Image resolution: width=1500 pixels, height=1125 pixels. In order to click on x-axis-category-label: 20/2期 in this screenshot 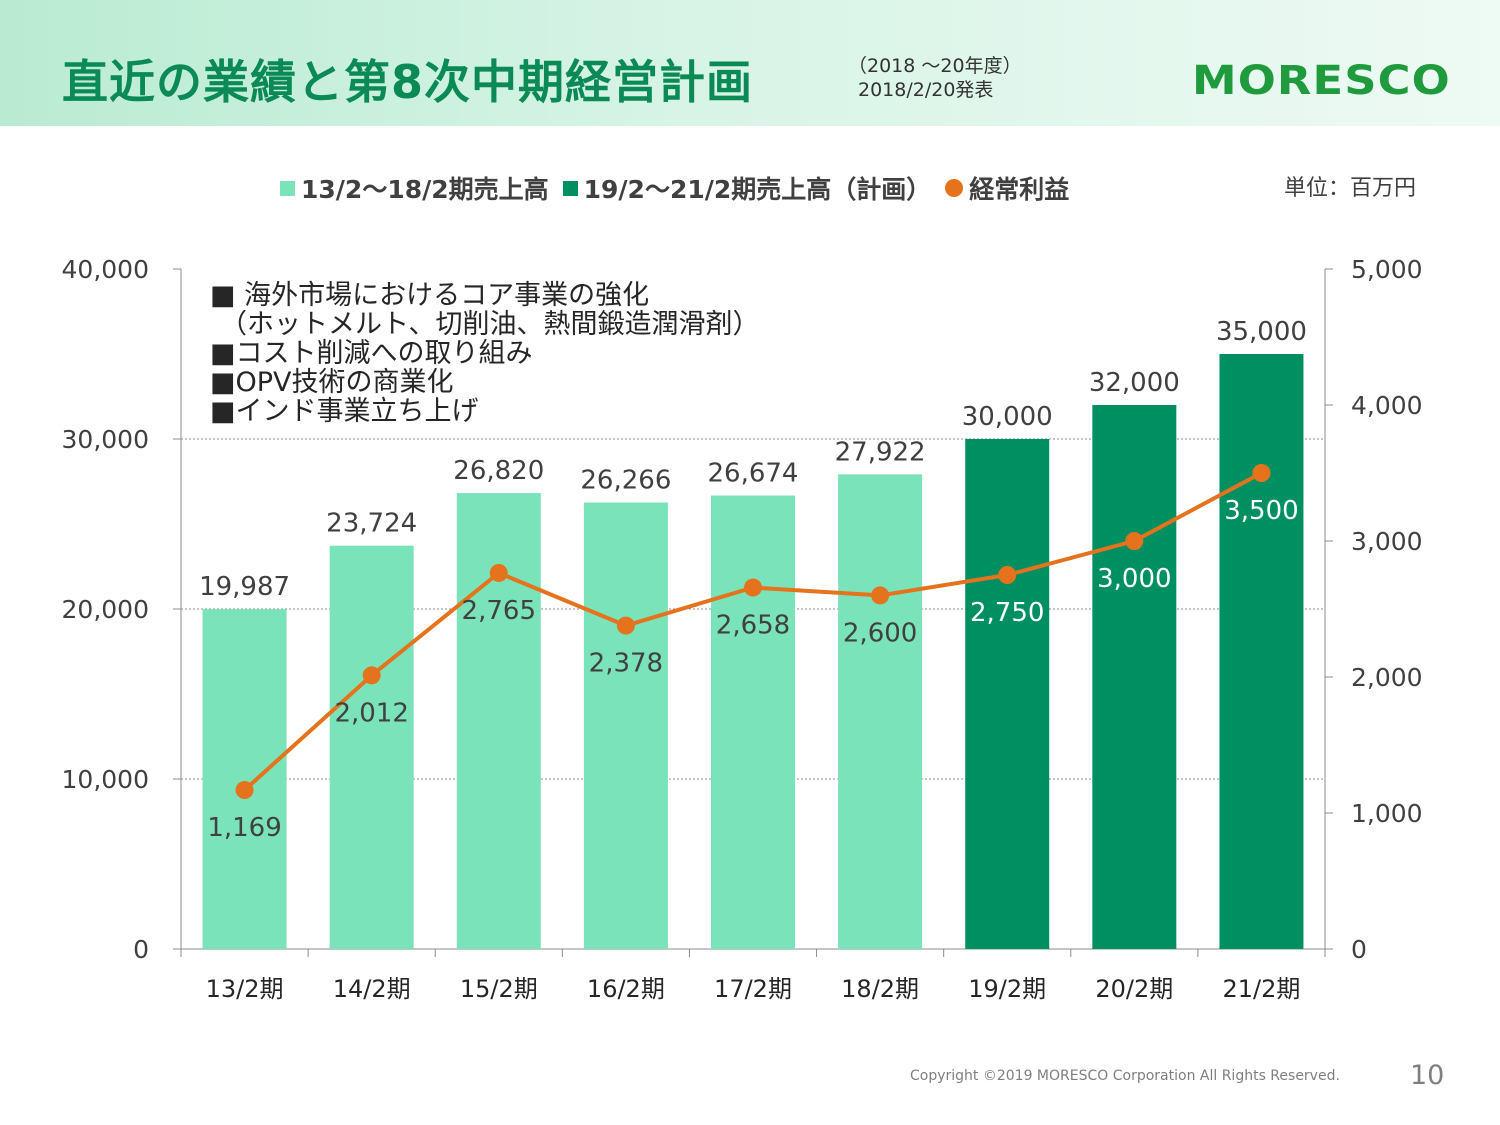, I will do `click(1134, 989)`.